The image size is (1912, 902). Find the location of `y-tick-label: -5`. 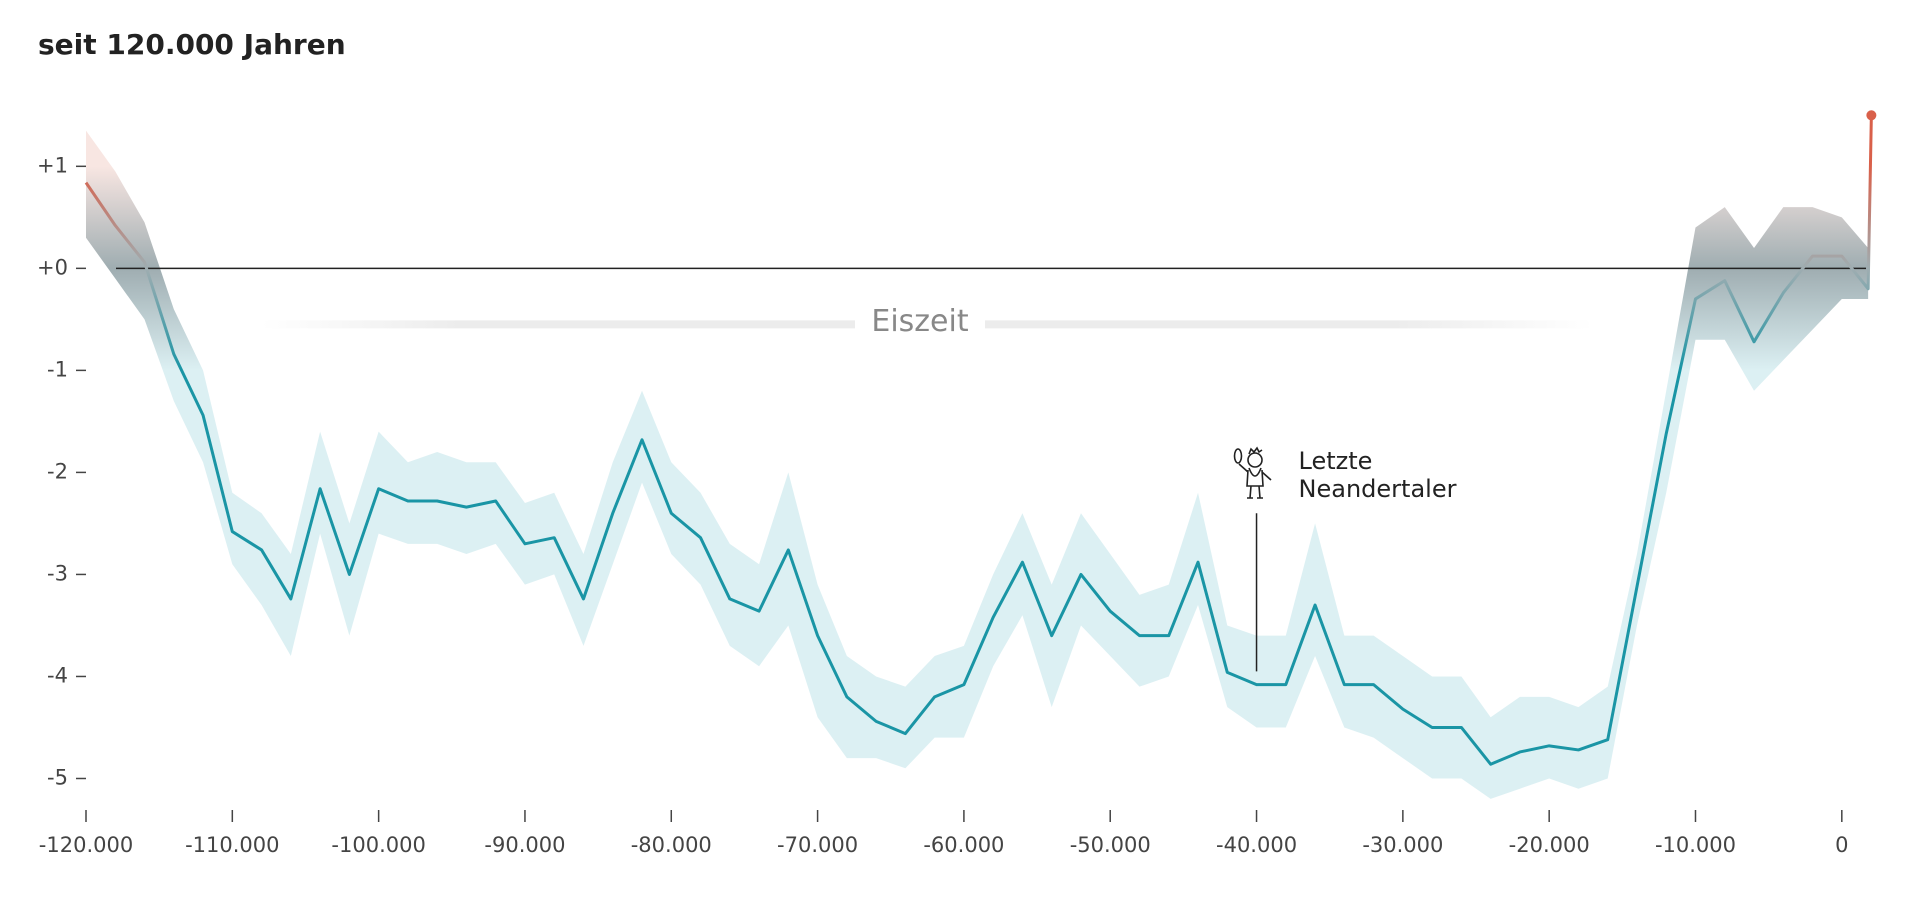

y-tick-label: -5 is located at coordinates (57, 777).